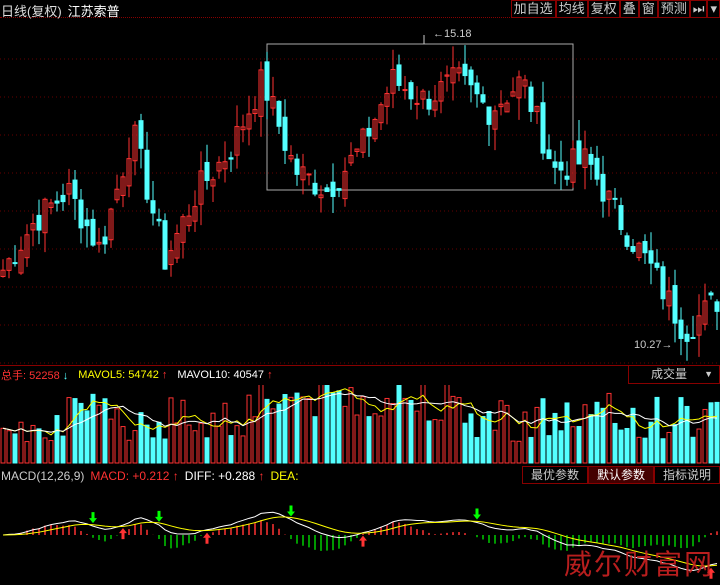  I want to click on macd-buttons: 最优参数 默认参数 指标说明, so click(620, 475).